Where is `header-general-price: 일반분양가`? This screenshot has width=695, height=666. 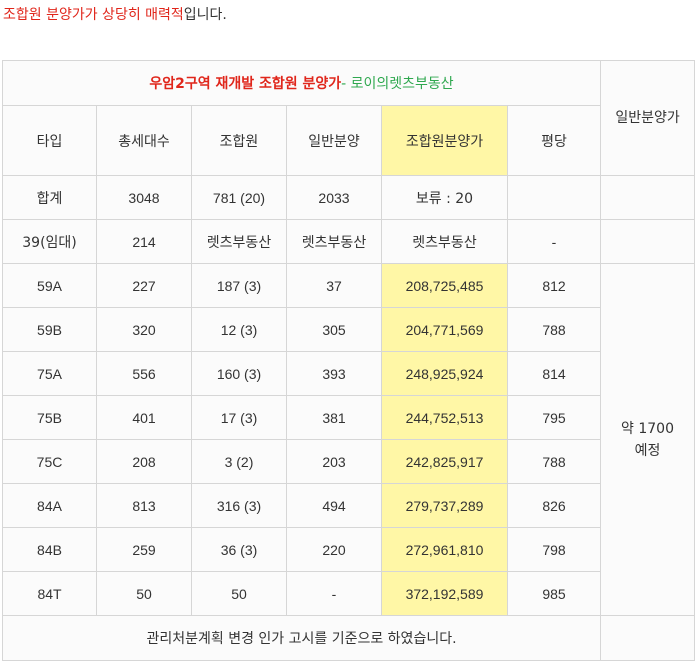 header-general-price: 일반분양가 is located at coordinates (647, 118).